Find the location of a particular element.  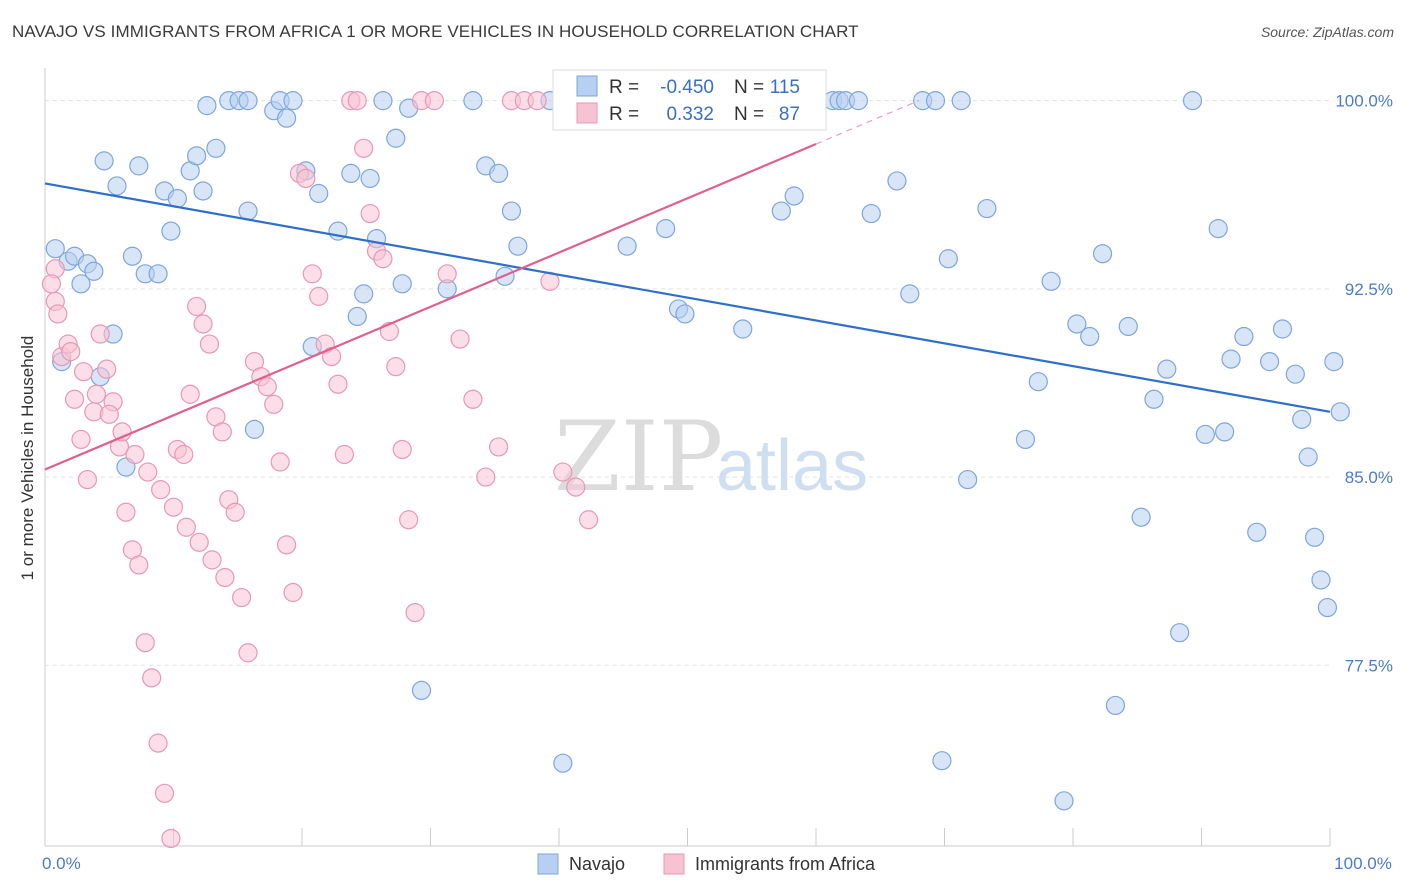

watermark-atlas: atlas is located at coordinates (792, 466).